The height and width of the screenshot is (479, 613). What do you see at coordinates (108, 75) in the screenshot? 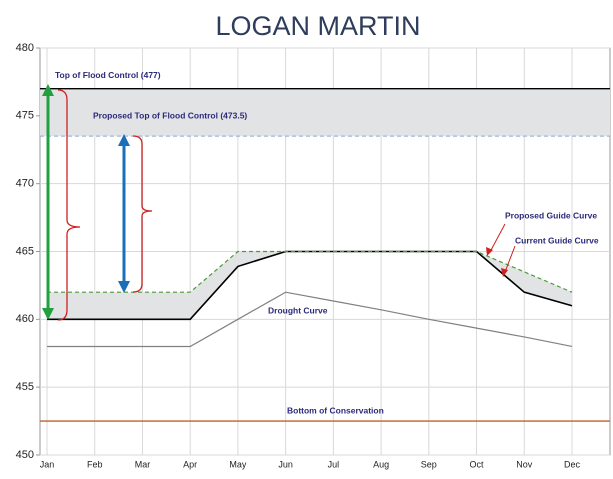
I see `reference-label: Top of Flood Control (477)` at bounding box center [108, 75].